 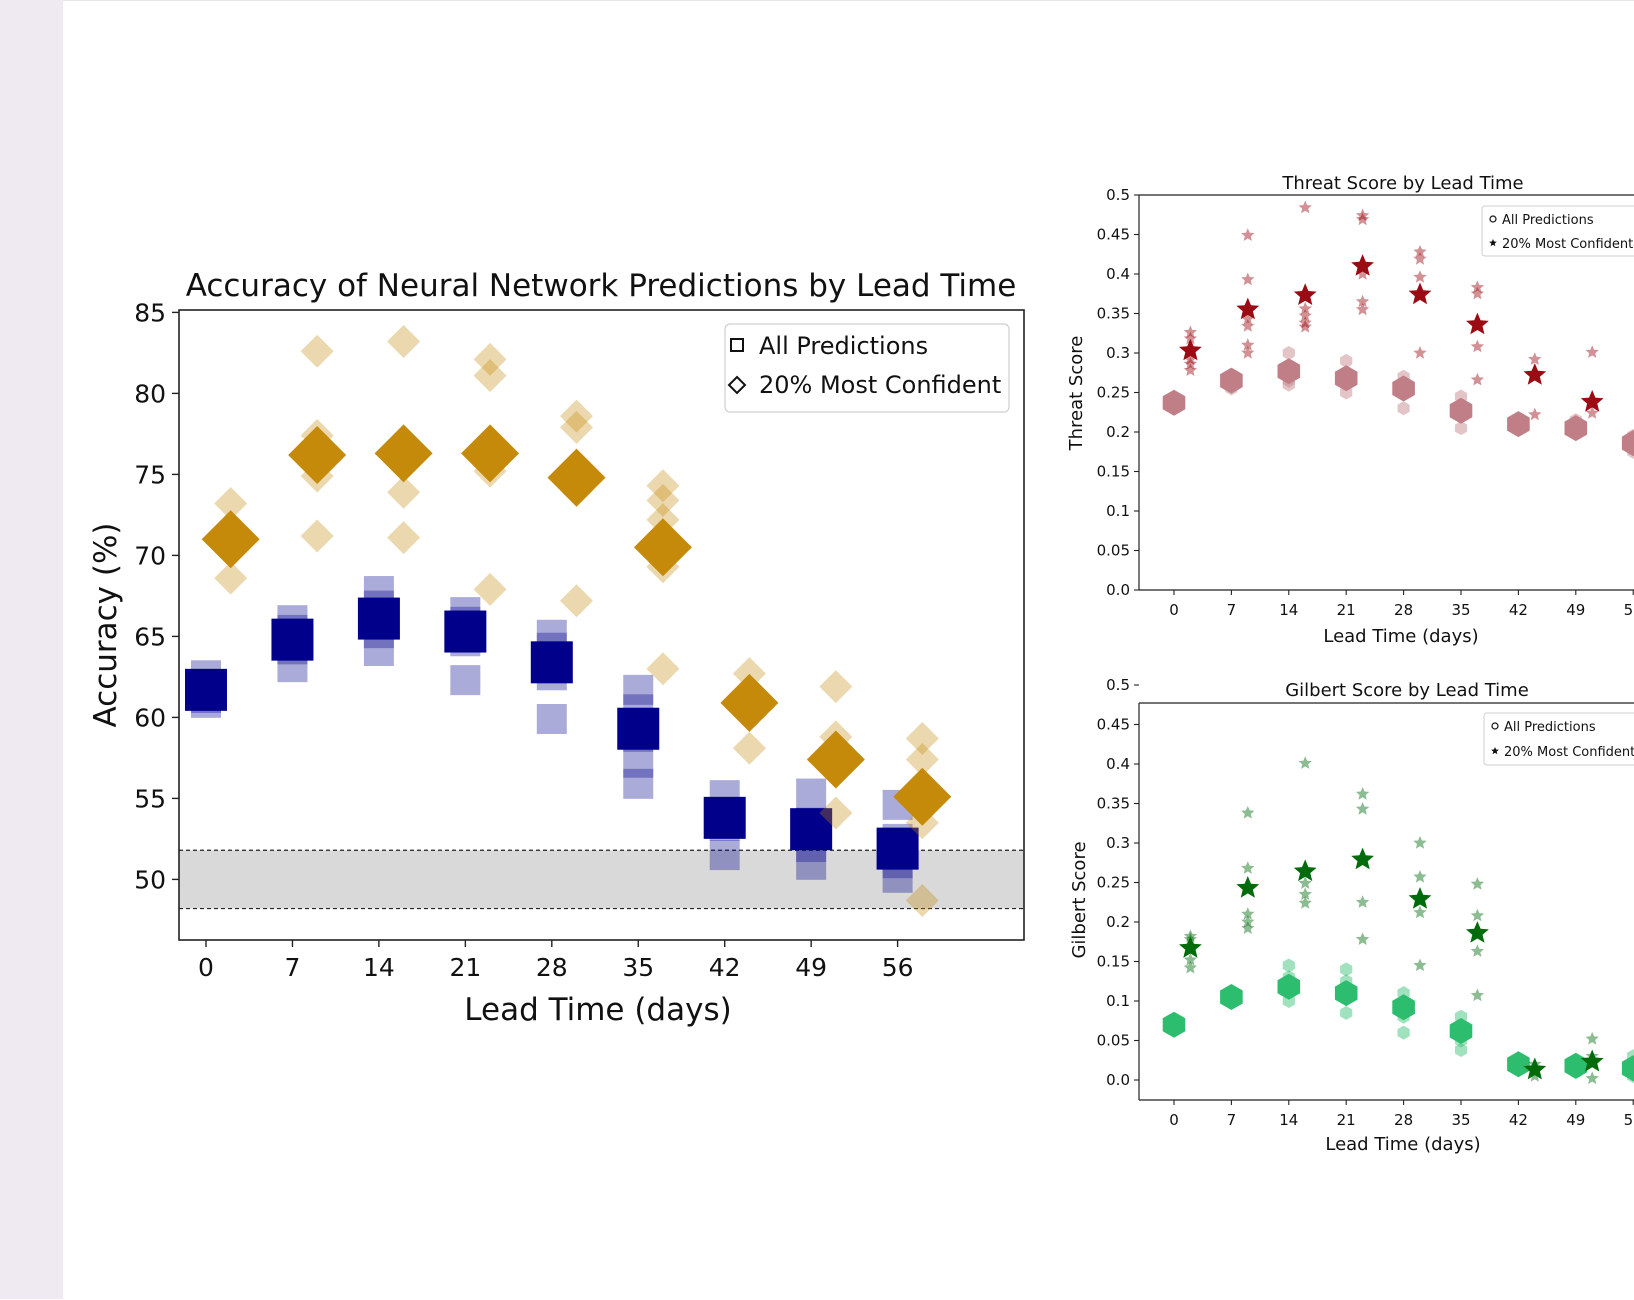 I want to click on threat-y-tick-label: 0.25, so click(x=1113, y=393).